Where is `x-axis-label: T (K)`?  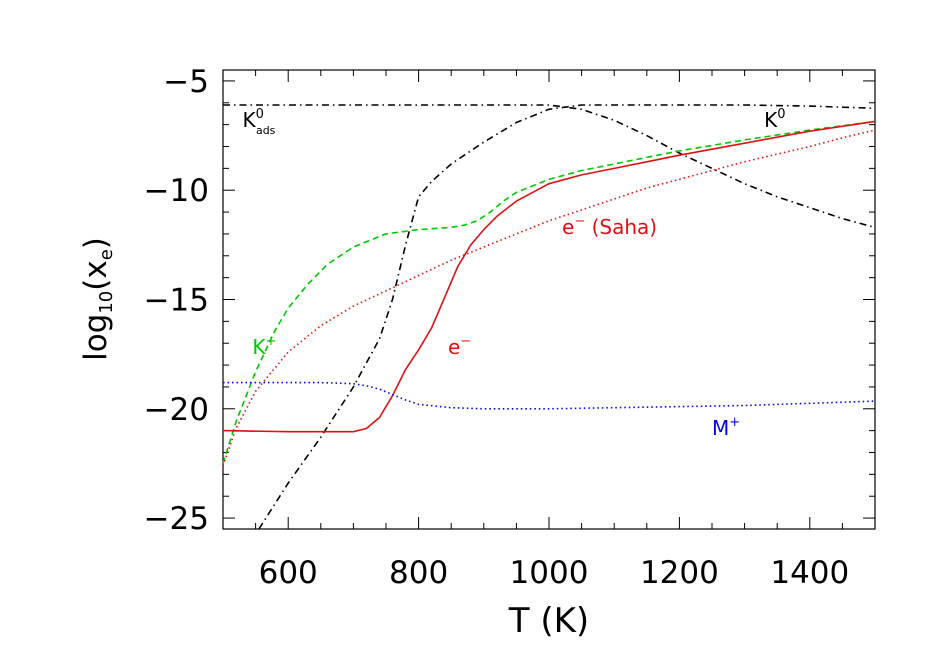 x-axis-label: T (K) is located at coordinates (548, 621).